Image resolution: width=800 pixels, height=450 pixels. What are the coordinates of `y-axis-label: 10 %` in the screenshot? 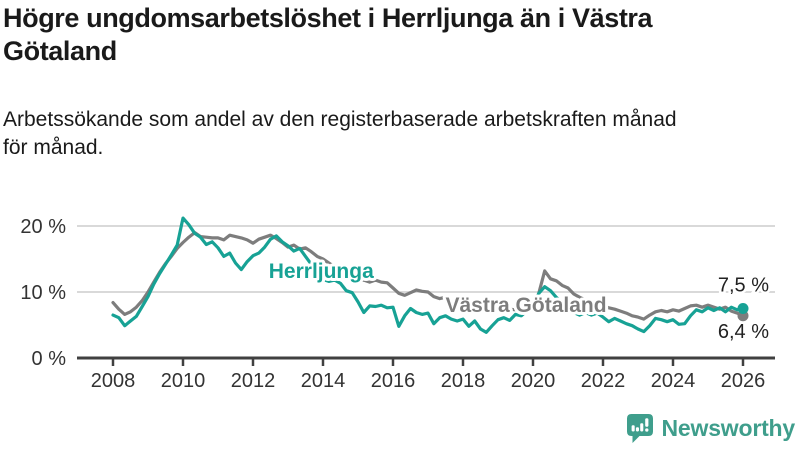 It's located at (43, 293).